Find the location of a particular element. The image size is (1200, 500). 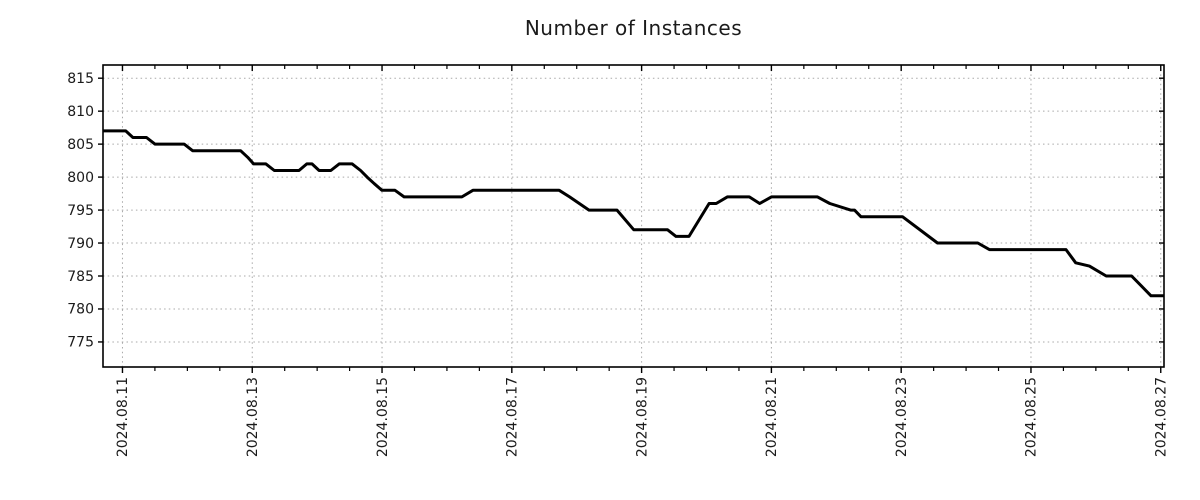

y-tick-label: 805 is located at coordinates (80, 145).